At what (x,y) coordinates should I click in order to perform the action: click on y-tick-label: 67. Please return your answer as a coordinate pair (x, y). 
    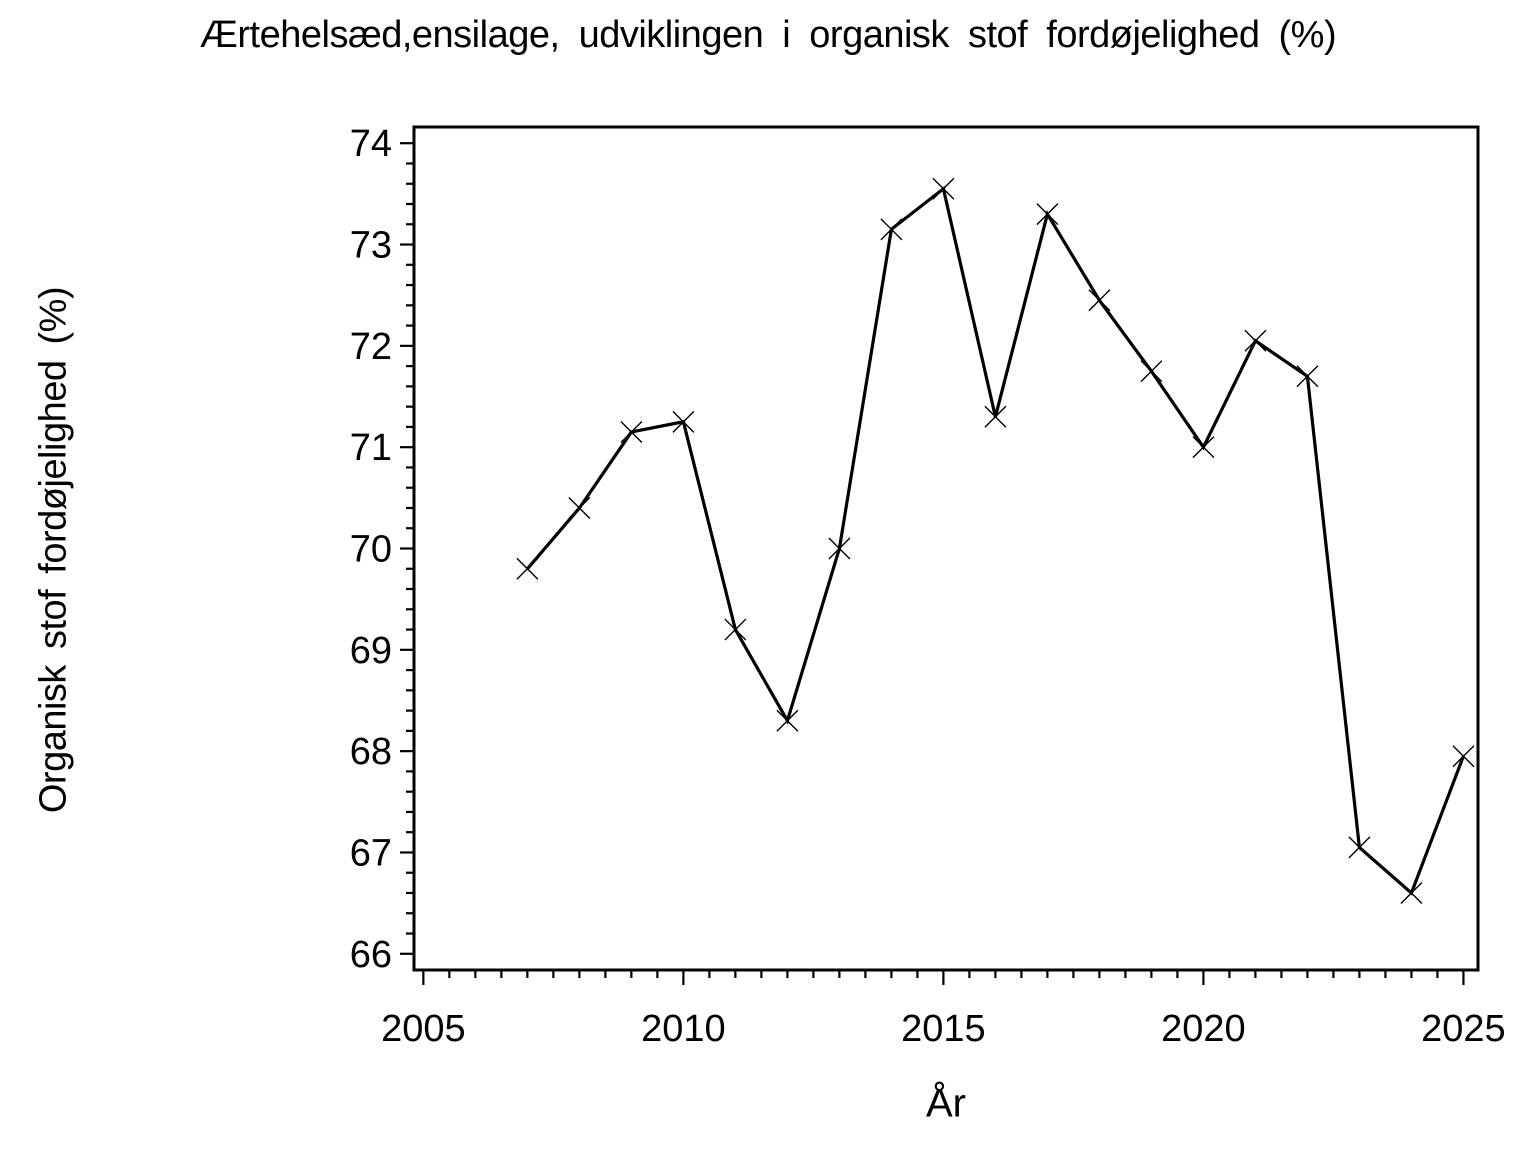
    Looking at the image, I should click on (371, 853).